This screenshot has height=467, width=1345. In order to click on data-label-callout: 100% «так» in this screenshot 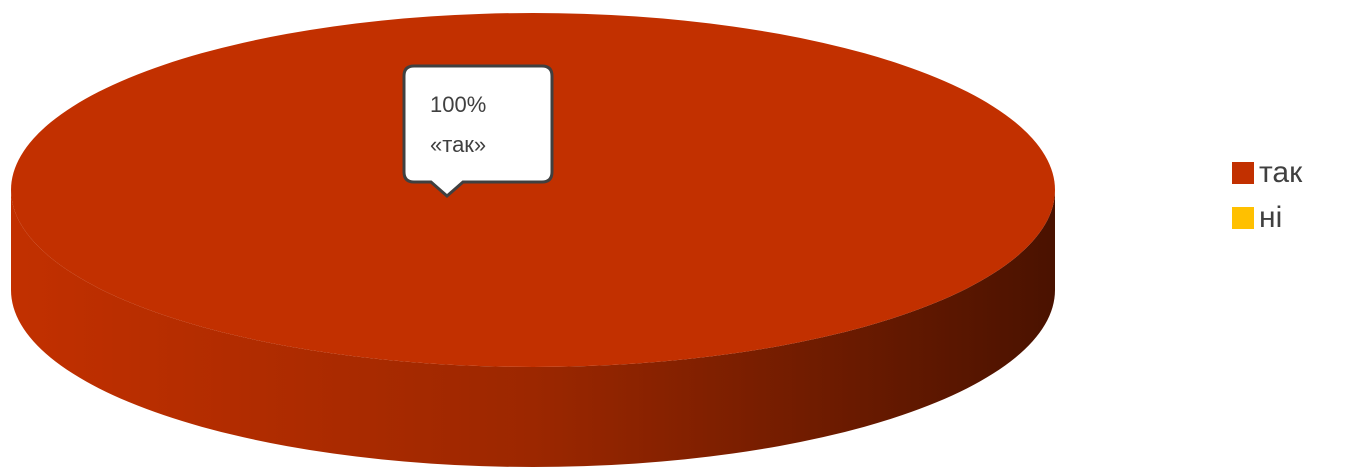, I will do `click(478, 131)`.